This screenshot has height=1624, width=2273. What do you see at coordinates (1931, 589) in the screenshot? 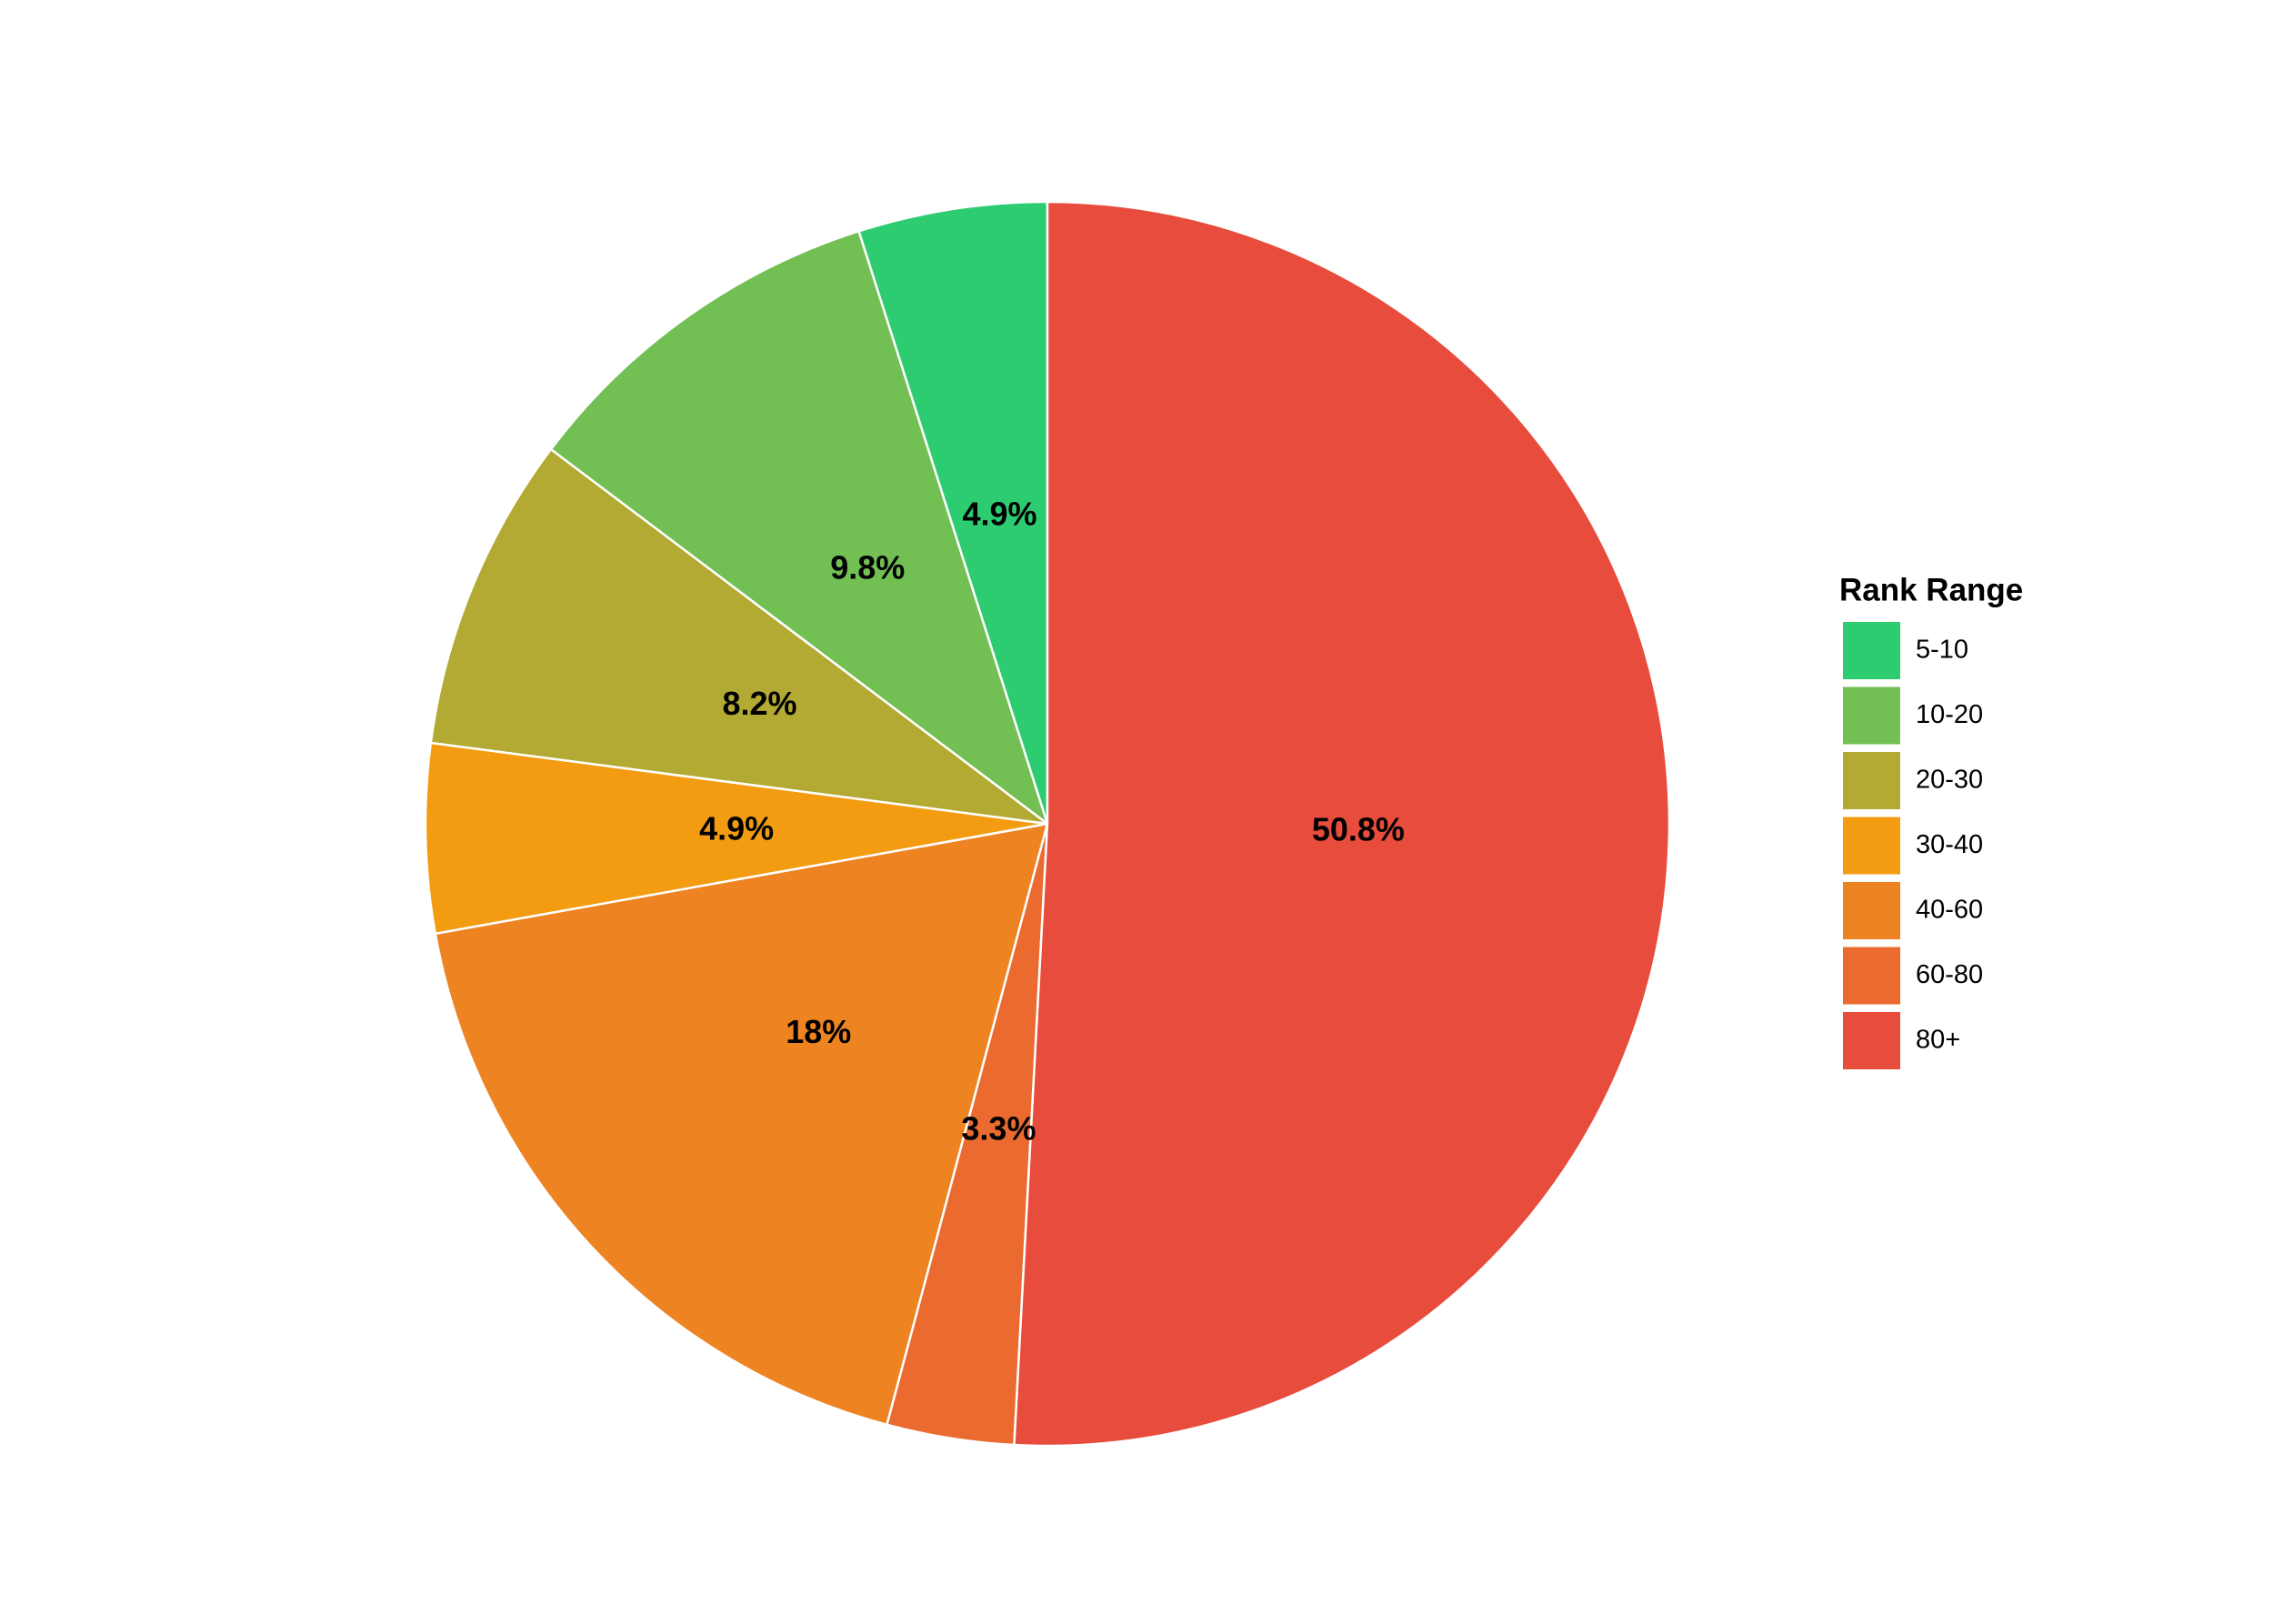
I see `legend-title: Rank Range` at bounding box center [1931, 589].